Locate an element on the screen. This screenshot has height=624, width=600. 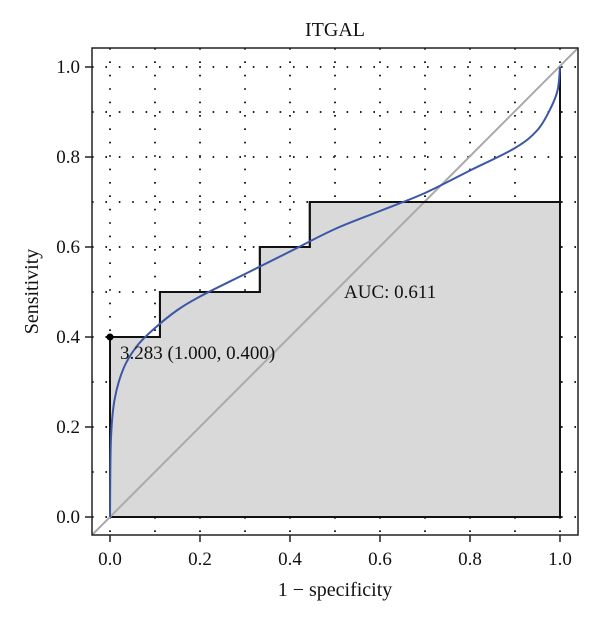
y-axis: 0.0 0.2 0.4 0.6 0.8 1.0 is located at coordinates (74, 292).